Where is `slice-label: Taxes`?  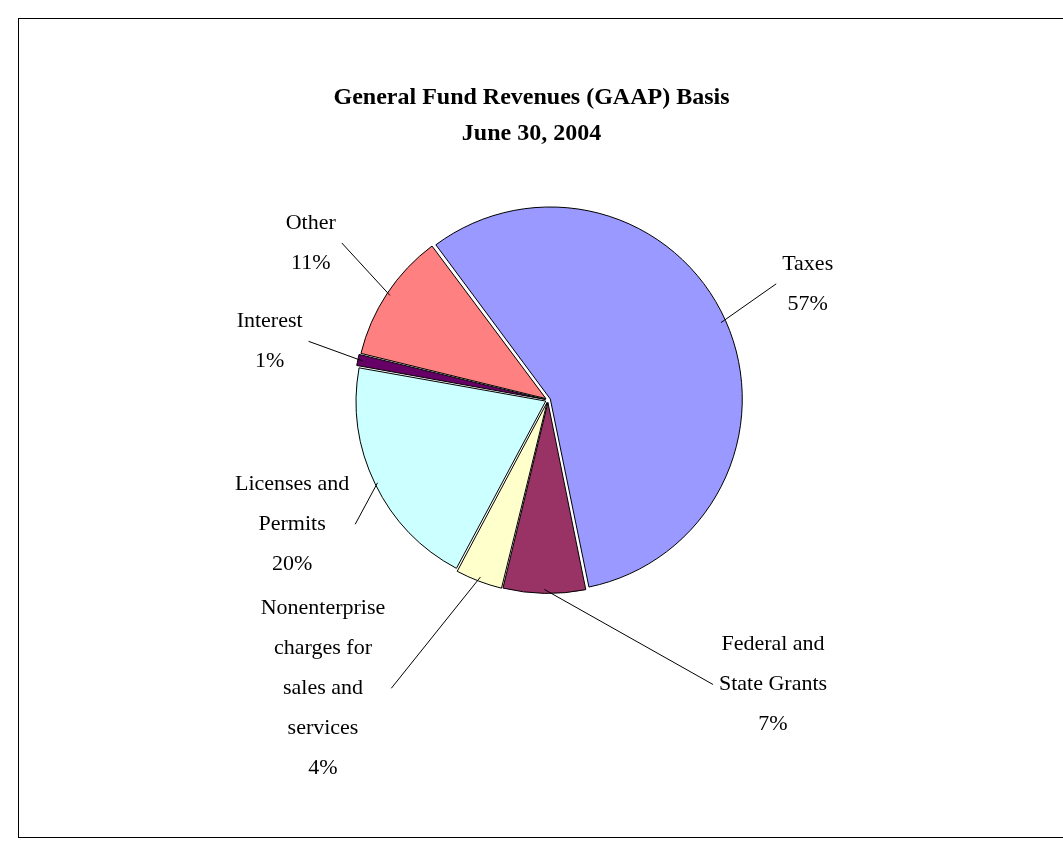
slice-label: Taxes is located at coordinates (808, 262).